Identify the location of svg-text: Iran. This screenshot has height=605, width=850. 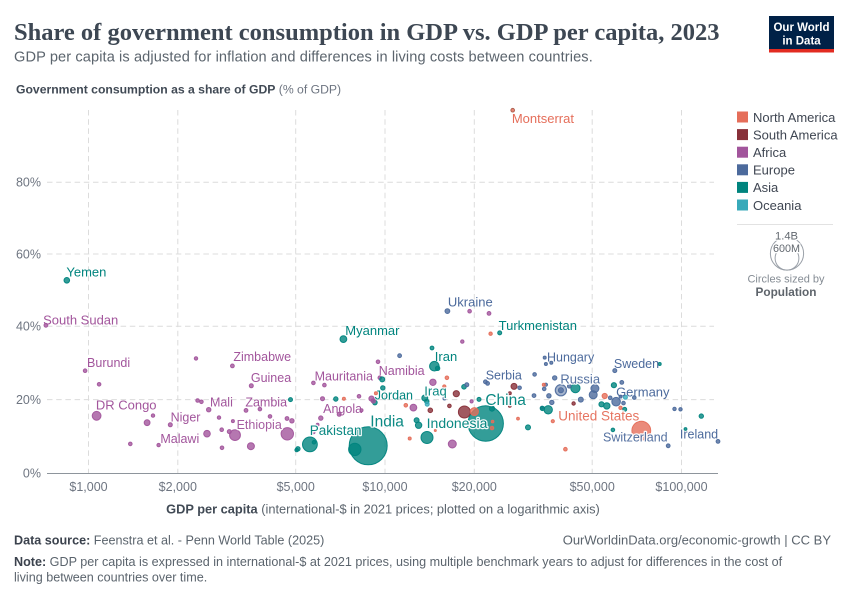
(446, 356).